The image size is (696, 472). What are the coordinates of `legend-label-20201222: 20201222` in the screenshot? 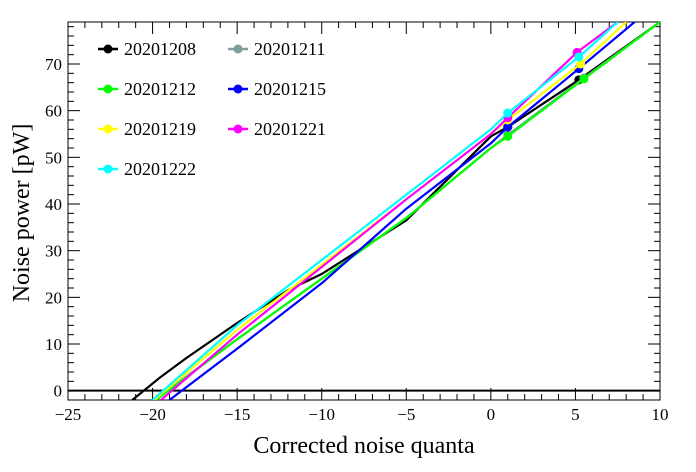 It's located at (160, 169).